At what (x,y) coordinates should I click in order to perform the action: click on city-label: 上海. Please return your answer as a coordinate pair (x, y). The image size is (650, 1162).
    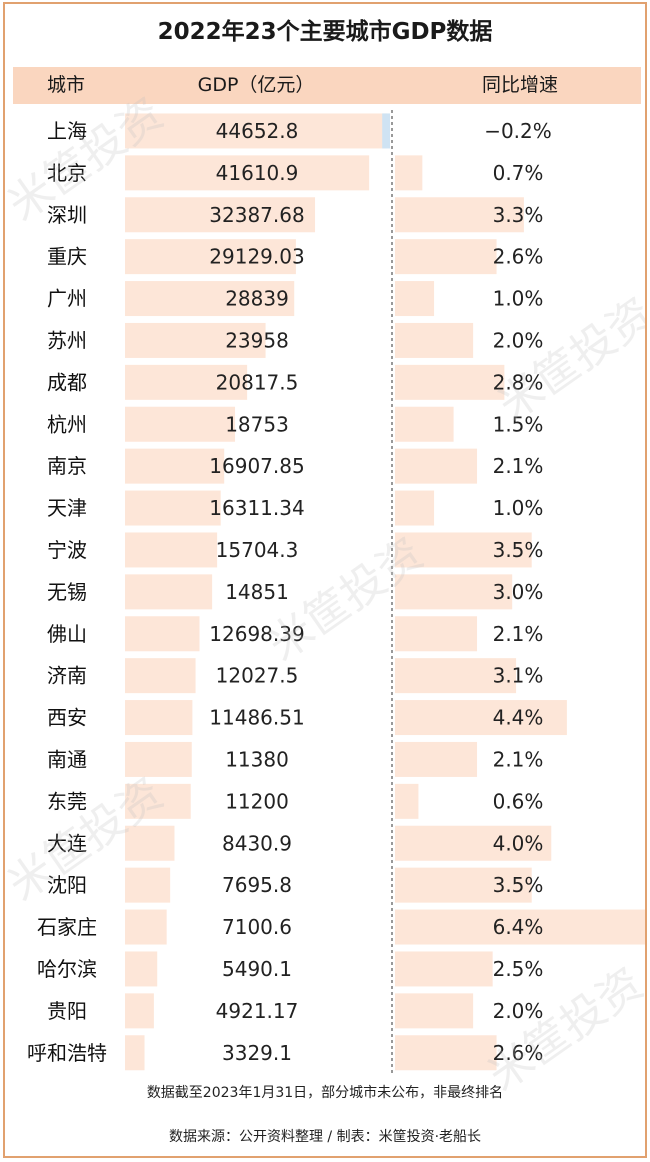
    Looking at the image, I should click on (67, 131).